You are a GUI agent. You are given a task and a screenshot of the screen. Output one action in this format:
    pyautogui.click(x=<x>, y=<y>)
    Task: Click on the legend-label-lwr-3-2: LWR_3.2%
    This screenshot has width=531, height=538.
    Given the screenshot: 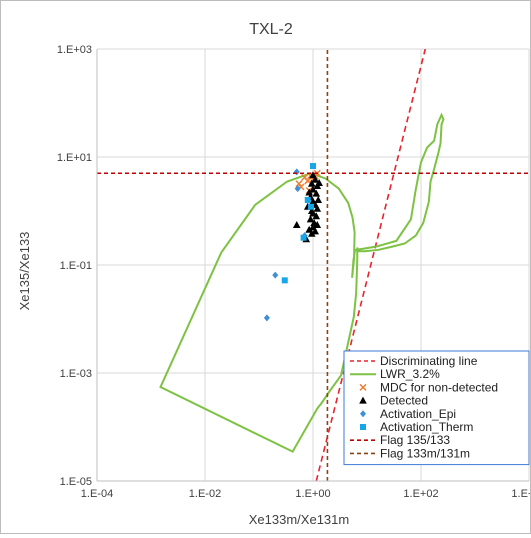 What is the action you would take?
    pyautogui.click(x=410, y=374)
    